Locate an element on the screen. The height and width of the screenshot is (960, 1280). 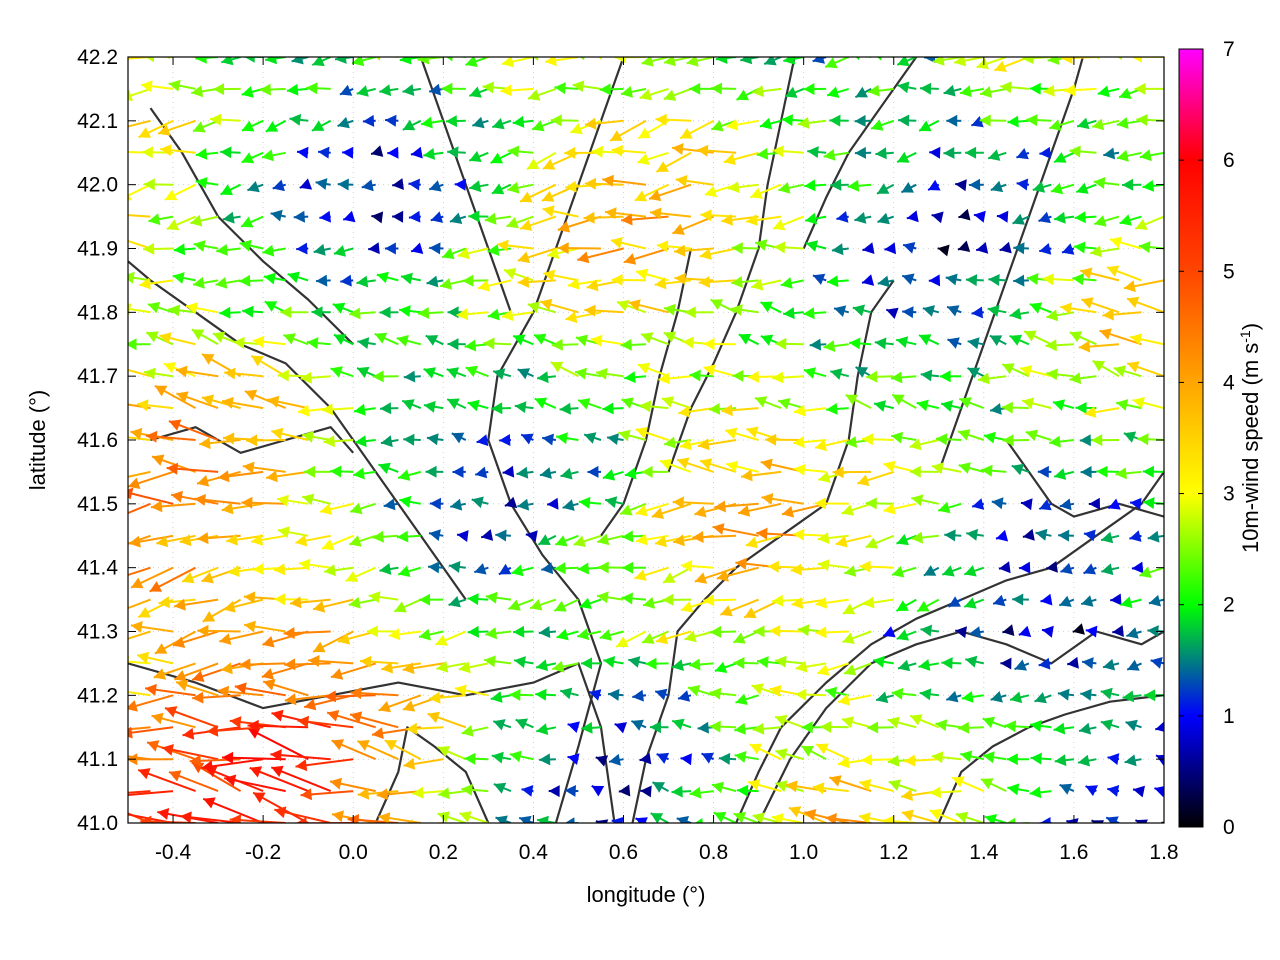
x-tick-label: 1.4 is located at coordinates (984, 852).